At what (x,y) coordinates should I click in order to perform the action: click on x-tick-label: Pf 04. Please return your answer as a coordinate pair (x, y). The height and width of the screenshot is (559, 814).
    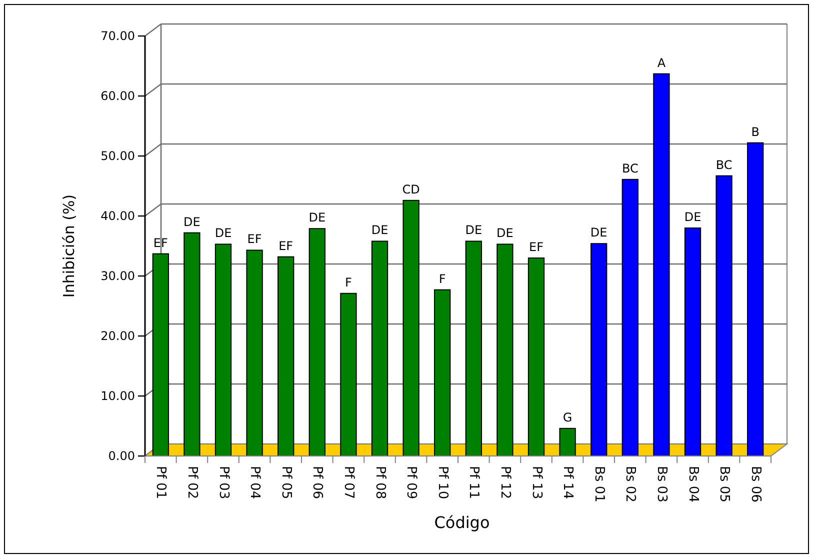
    Looking at the image, I should click on (254, 483).